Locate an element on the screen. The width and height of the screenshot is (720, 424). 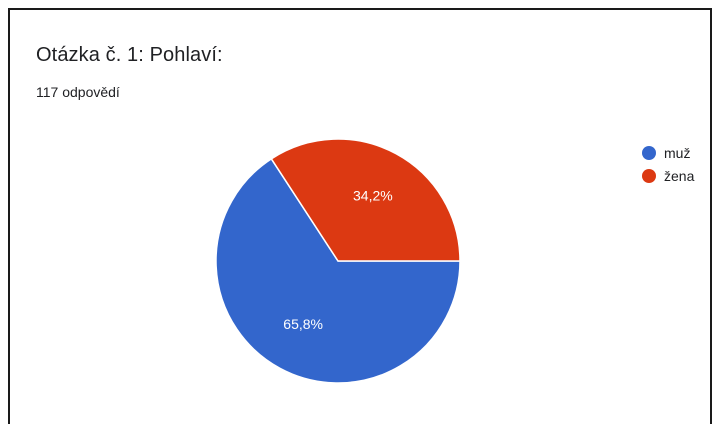
legend-item: žena is located at coordinates (668, 175).